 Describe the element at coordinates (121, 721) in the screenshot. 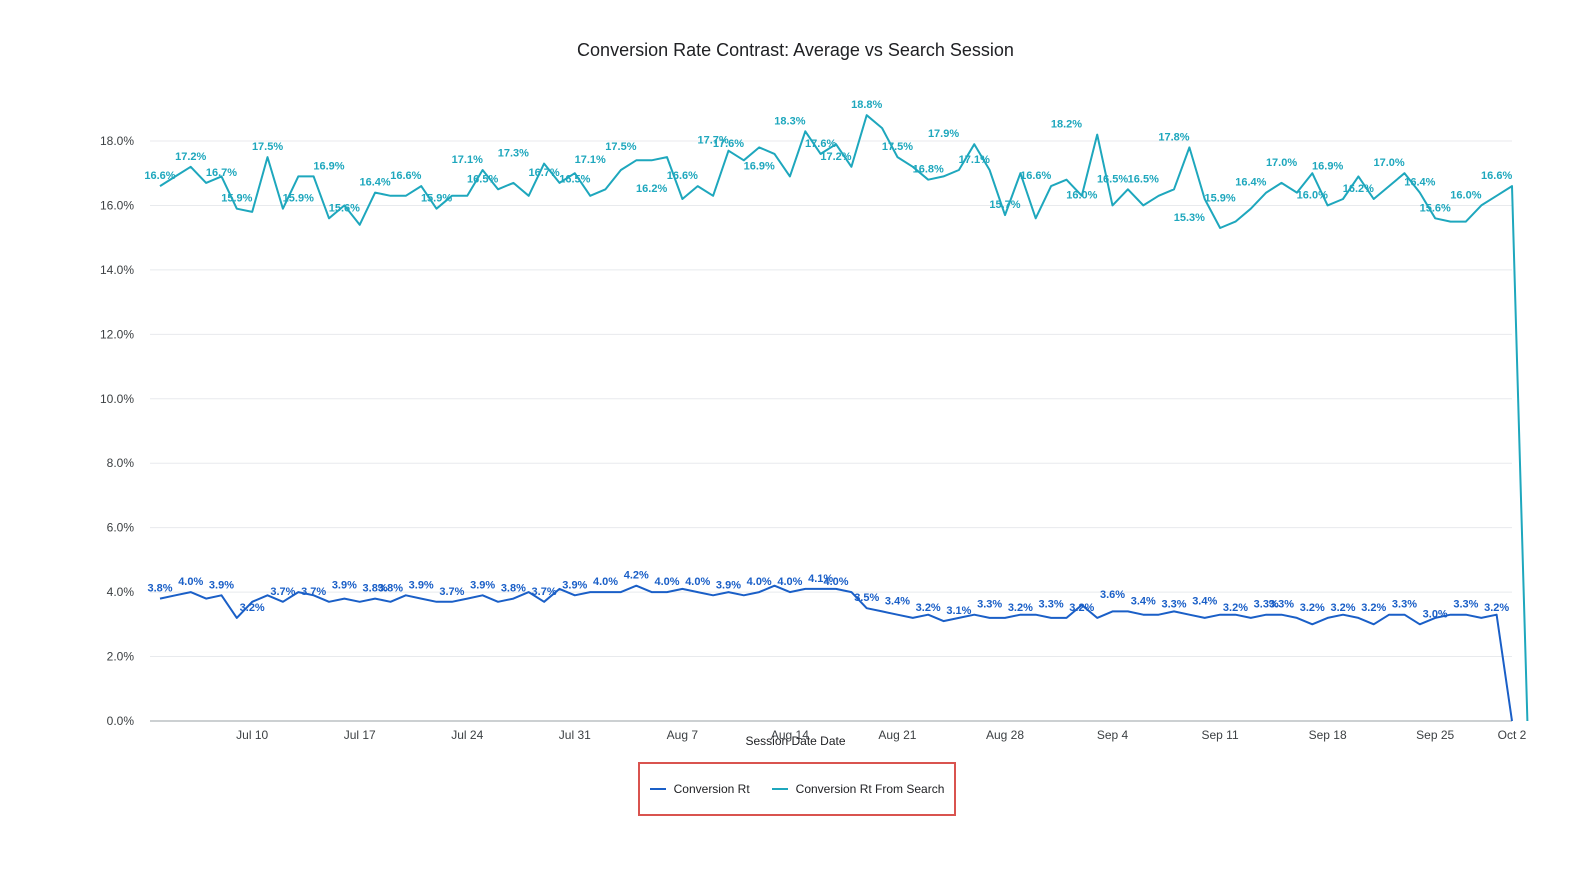

I see `y-tick-label: 0.0%` at that location.